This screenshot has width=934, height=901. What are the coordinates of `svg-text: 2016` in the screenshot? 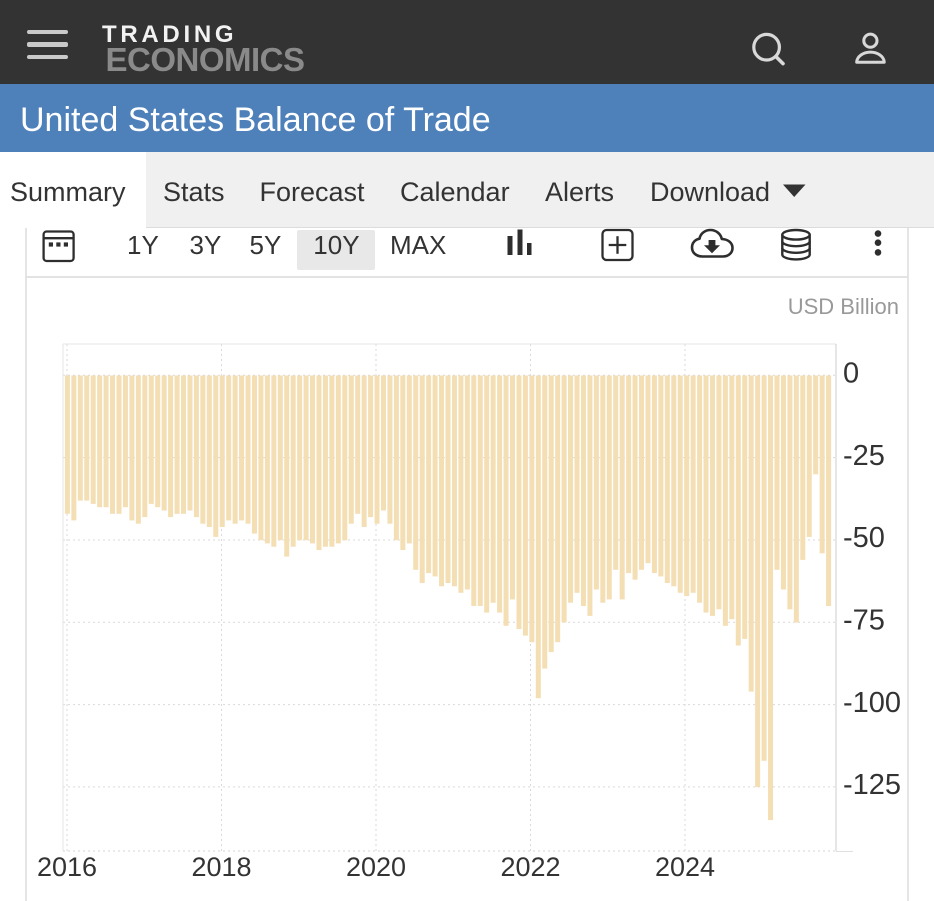 It's located at (67, 867).